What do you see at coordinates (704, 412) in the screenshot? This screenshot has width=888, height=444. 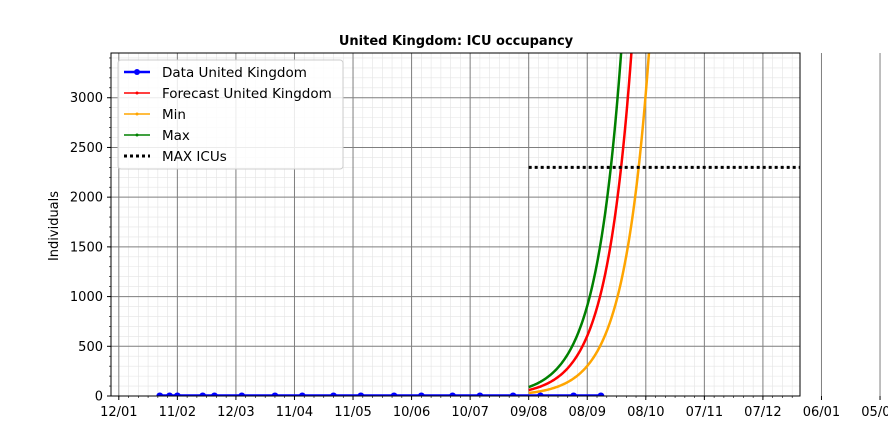 I see `x-tick-label: 07/11` at bounding box center [704, 412].